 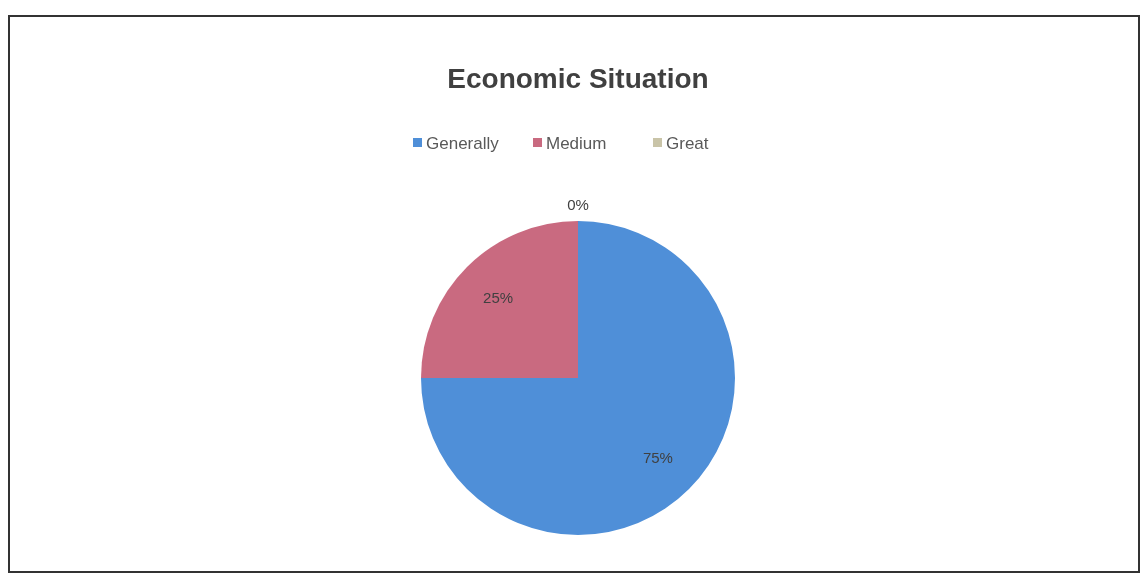 What do you see at coordinates (578, 78) in the screenshot?
I see `chart-title: Economic Situation` at bounding box center [578, 78].